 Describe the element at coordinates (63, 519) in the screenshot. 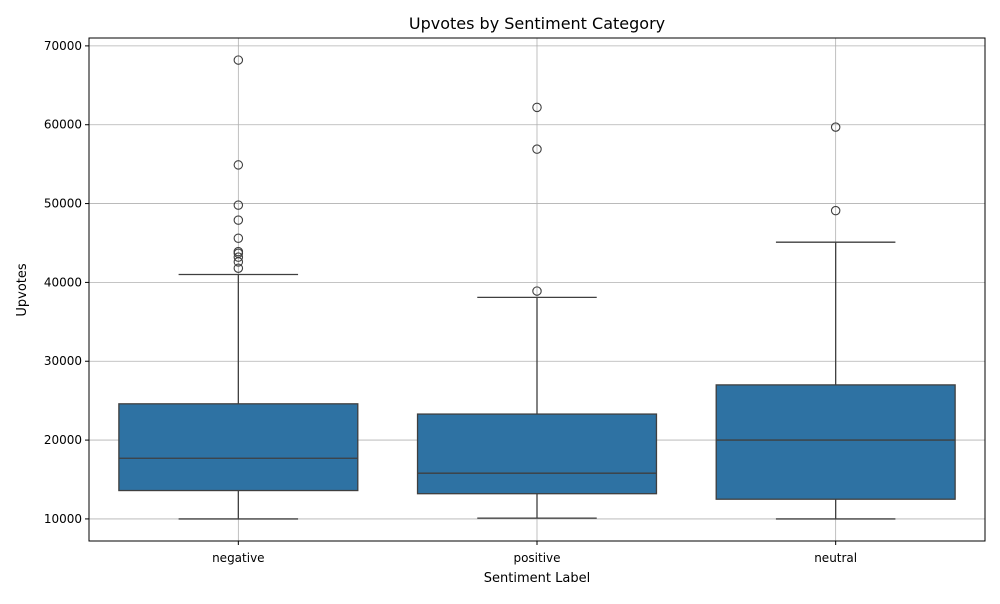

I see `y-tick-label: 10000` at that location.